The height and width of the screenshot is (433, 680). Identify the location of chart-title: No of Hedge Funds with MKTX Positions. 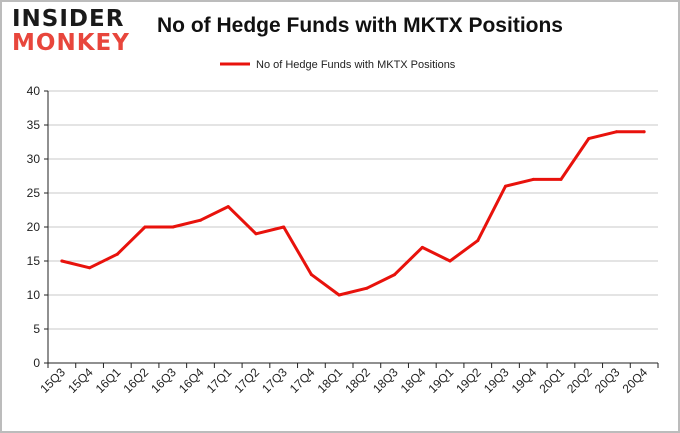
(360, 25).